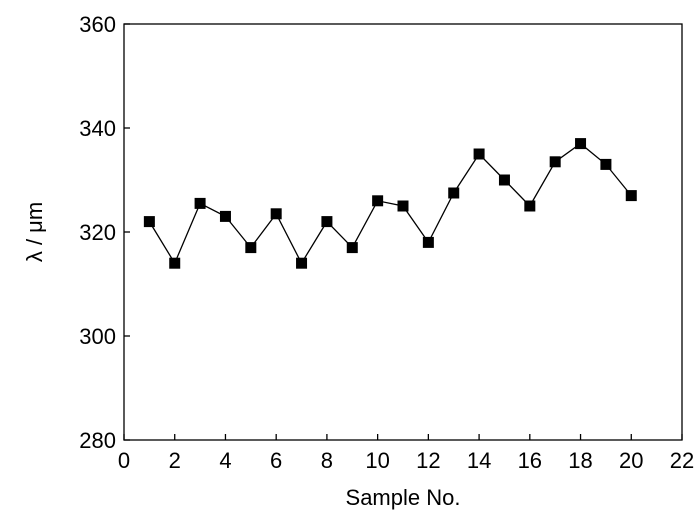 Image resolution: width=700 pixels, height=526 pixels. What do you see at coordinates (97, 336) in the screenshot?
I see `y-tick-label: 300` at bounding box center [97, 336].